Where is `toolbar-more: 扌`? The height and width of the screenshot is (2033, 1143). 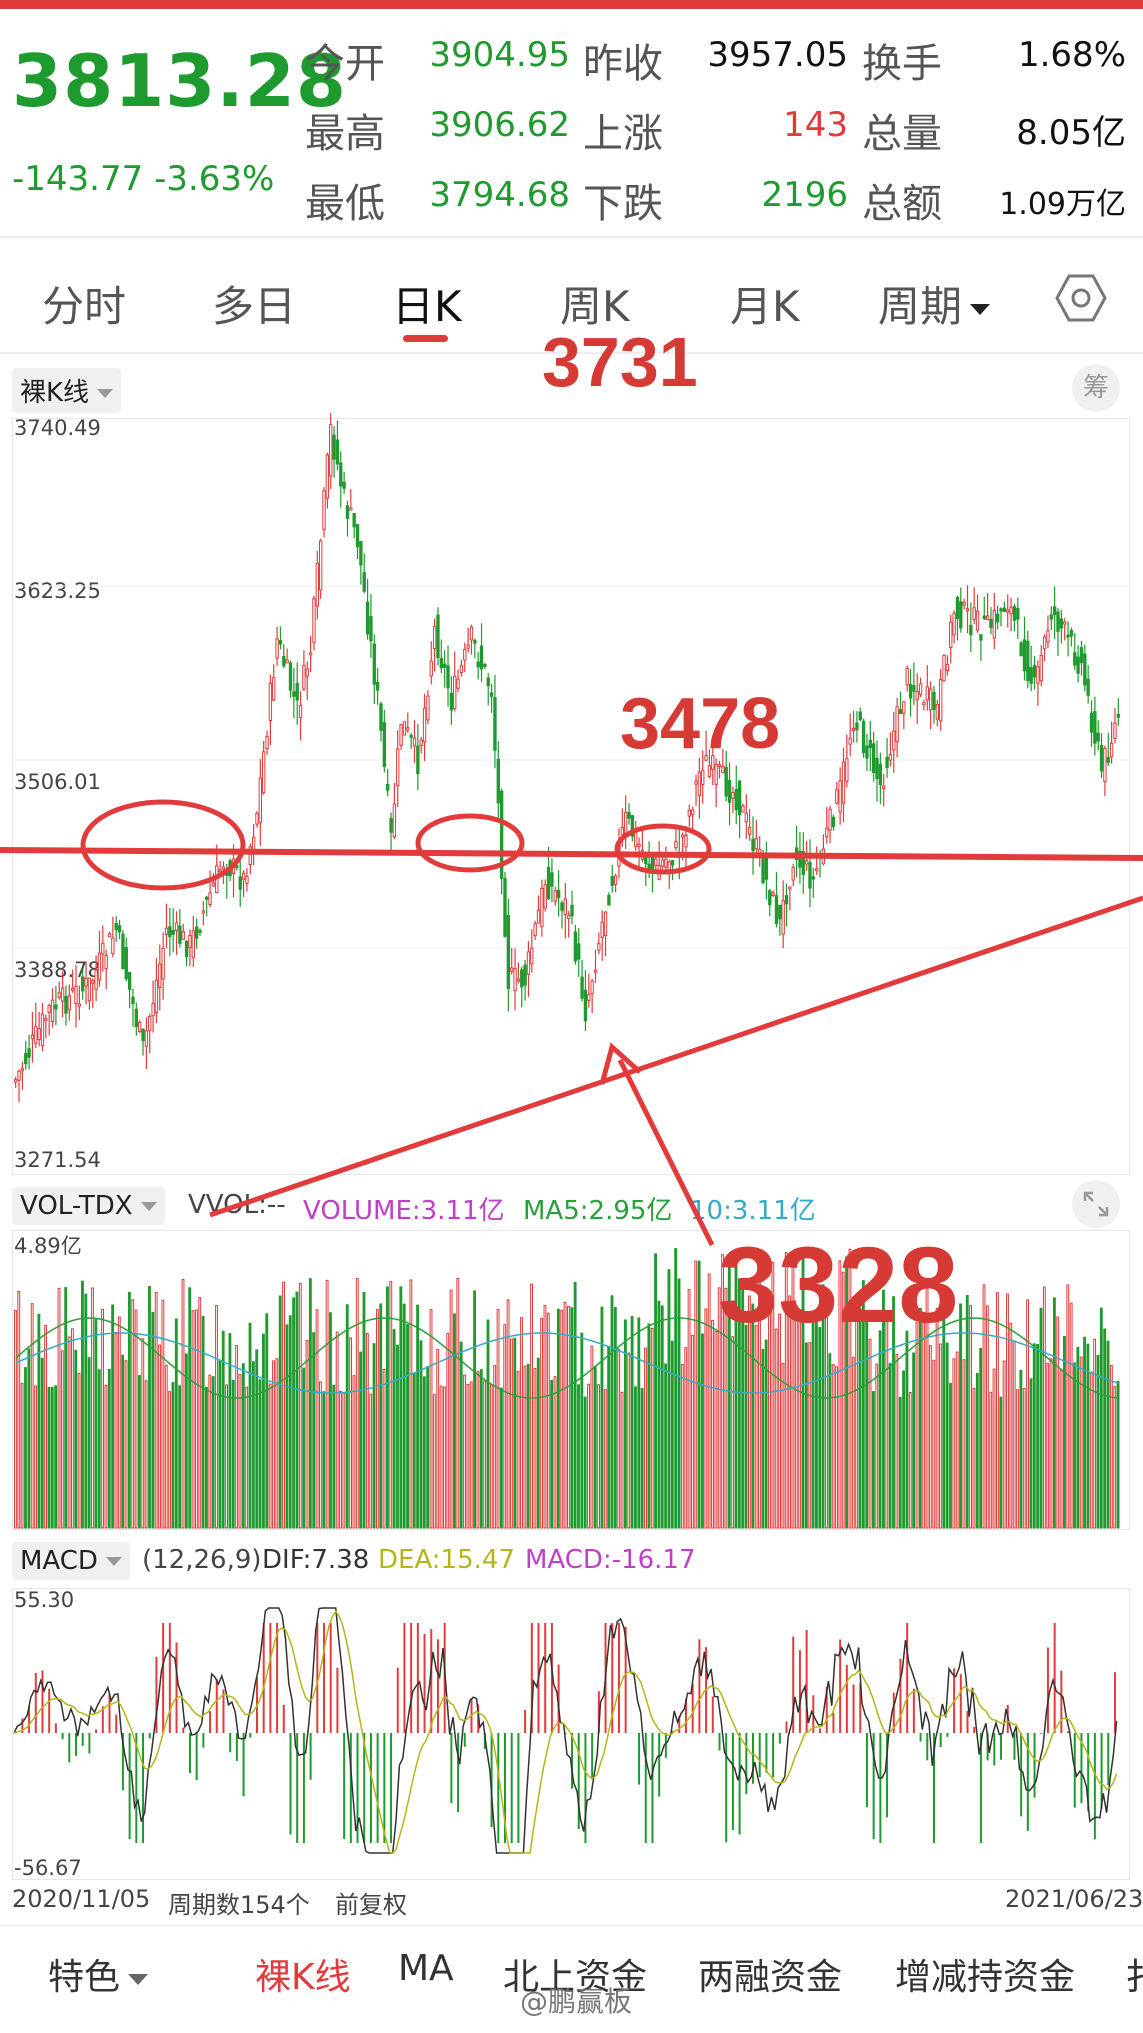
toolbar-more: 扌 is located at coordinates (1134, 1974).